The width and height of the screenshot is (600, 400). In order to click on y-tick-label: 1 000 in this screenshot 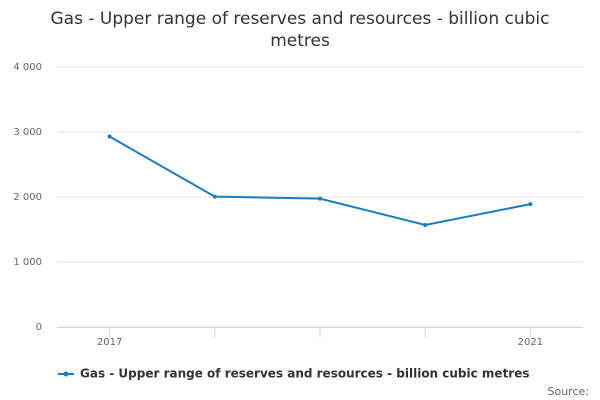, I will do `click(27, 262)`.